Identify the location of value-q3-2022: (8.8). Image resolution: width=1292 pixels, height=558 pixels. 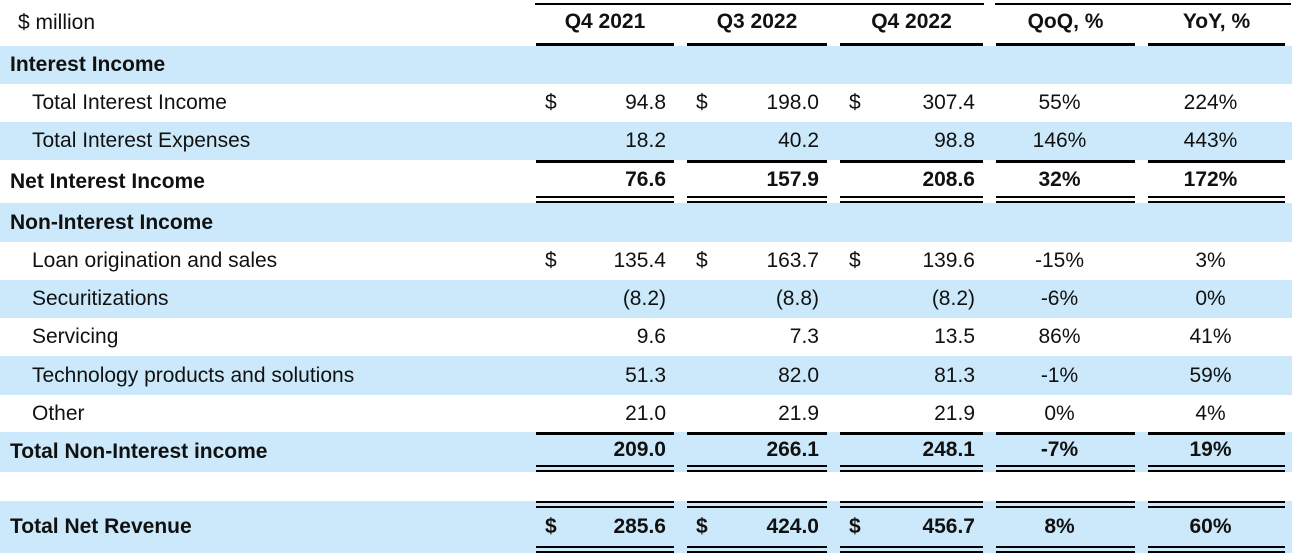
(757, 299).